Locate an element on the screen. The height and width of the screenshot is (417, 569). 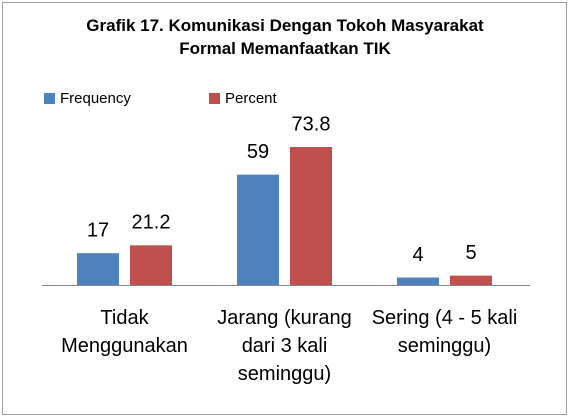
value-label: 17 is located at coordinates (98, 230).